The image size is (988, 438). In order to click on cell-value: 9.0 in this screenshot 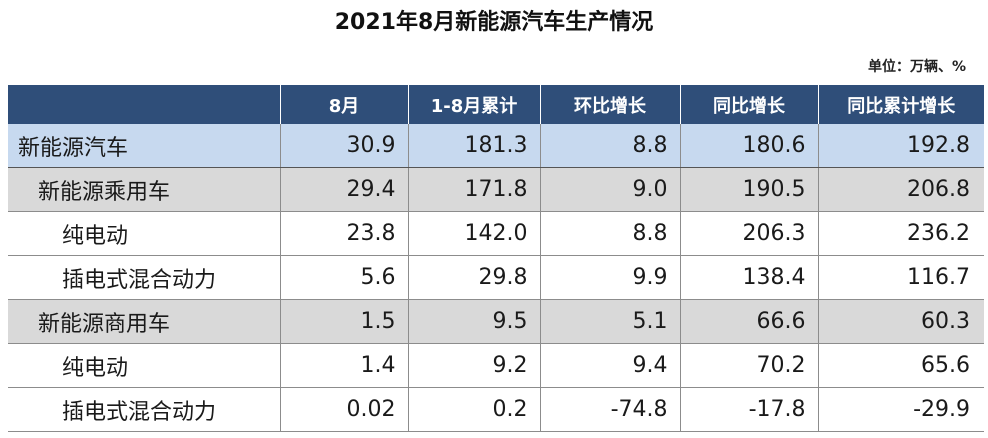, I will do `click(610, 189)`.